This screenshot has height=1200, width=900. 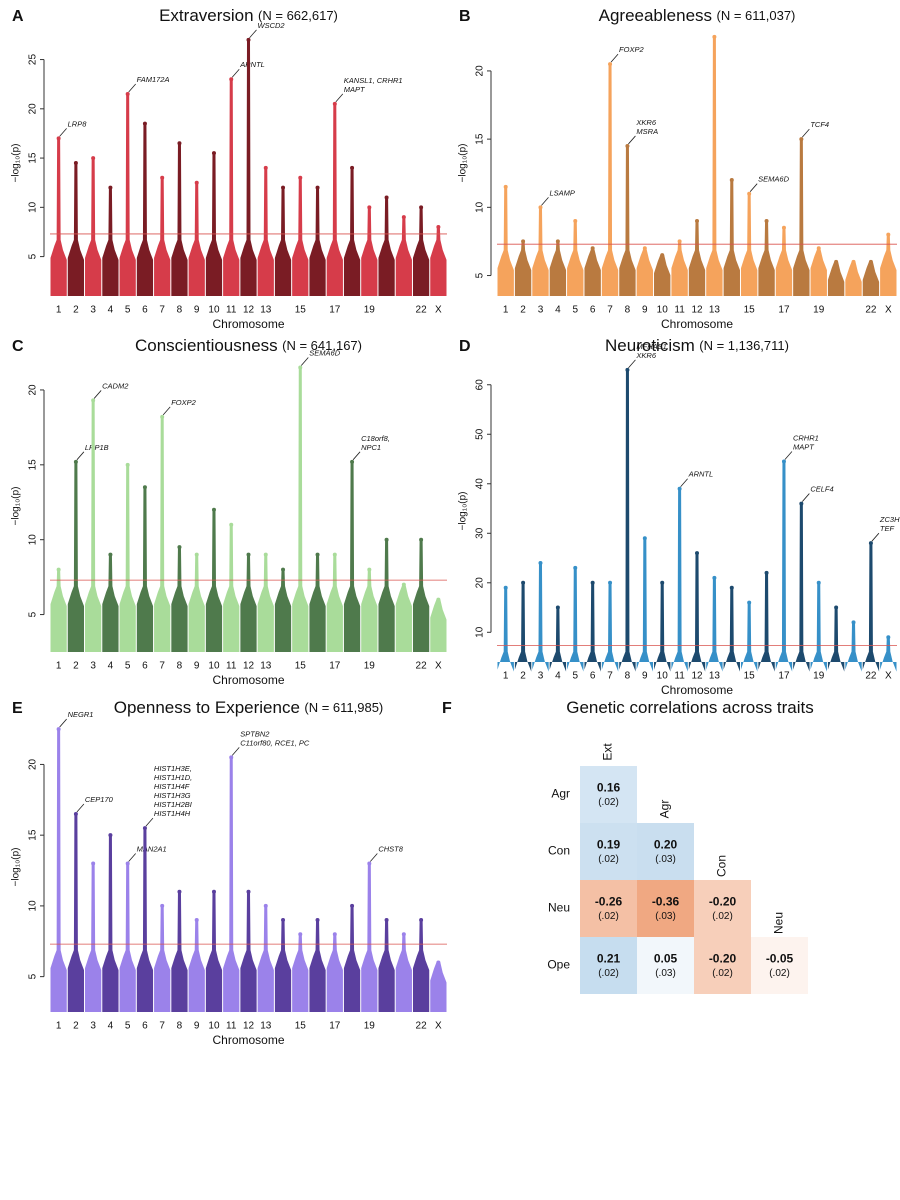 I want to click on gene-label: TEF, so click(x=887, y=528).